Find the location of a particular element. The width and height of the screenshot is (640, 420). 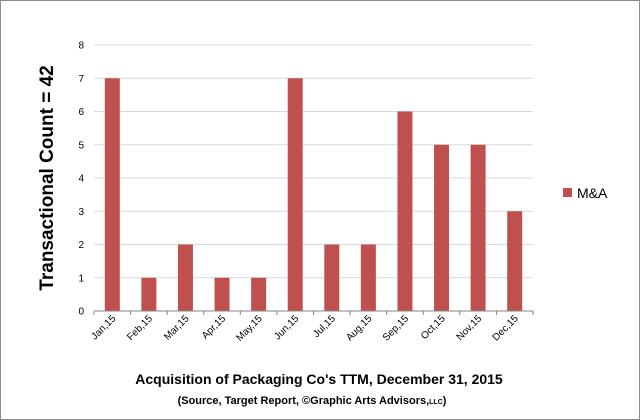

legend: M&A is located at coordinates (585, 193).